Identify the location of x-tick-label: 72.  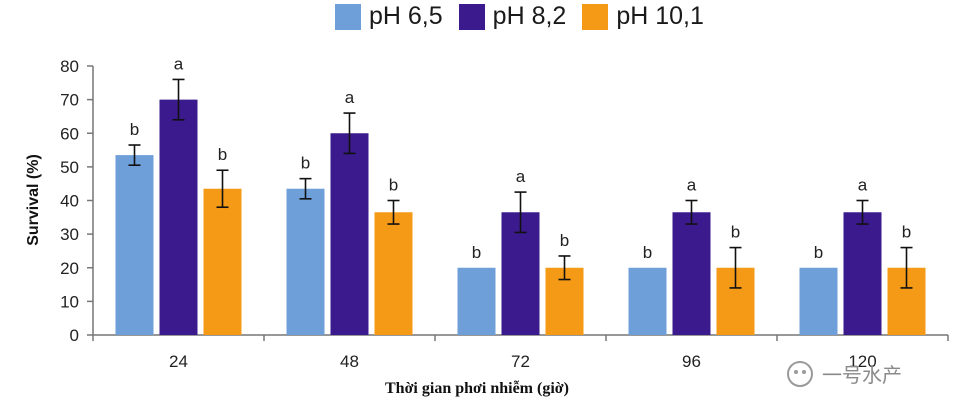
(520, 361).